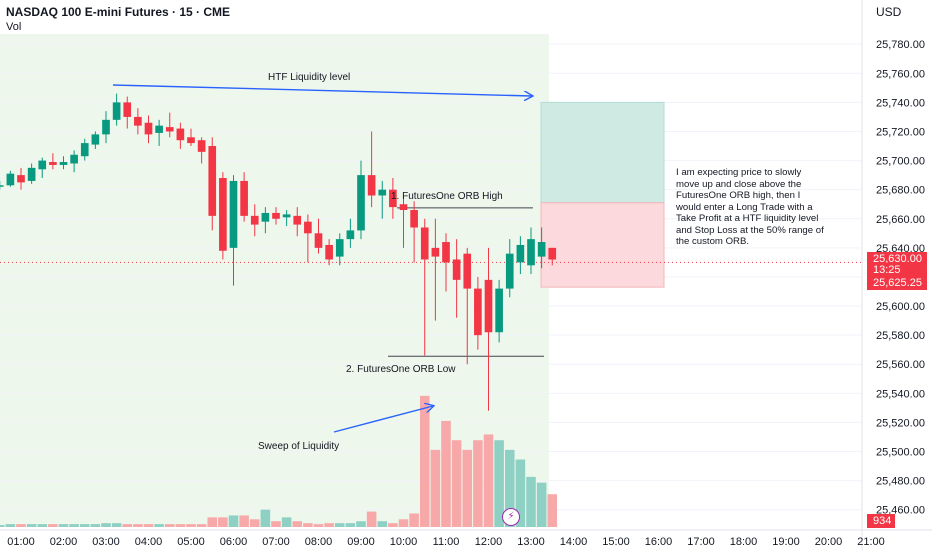 The height and width of the screenshot is (550, 932). I want to click on price-tick-label: 25,560.00, so click(900, 365).